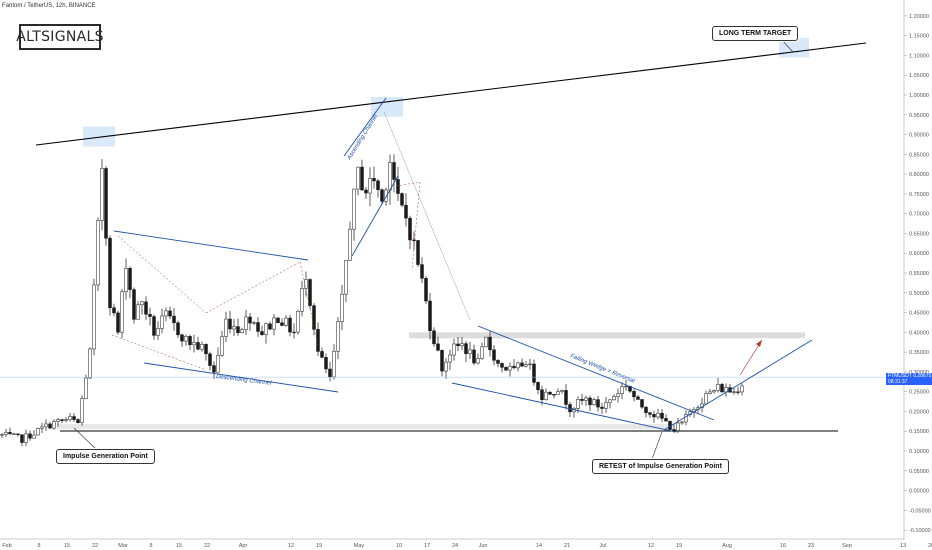 The width and height of the screenshot is (932, 550). I want to click on price-tick-label: 1.05000, so click(919, 76).